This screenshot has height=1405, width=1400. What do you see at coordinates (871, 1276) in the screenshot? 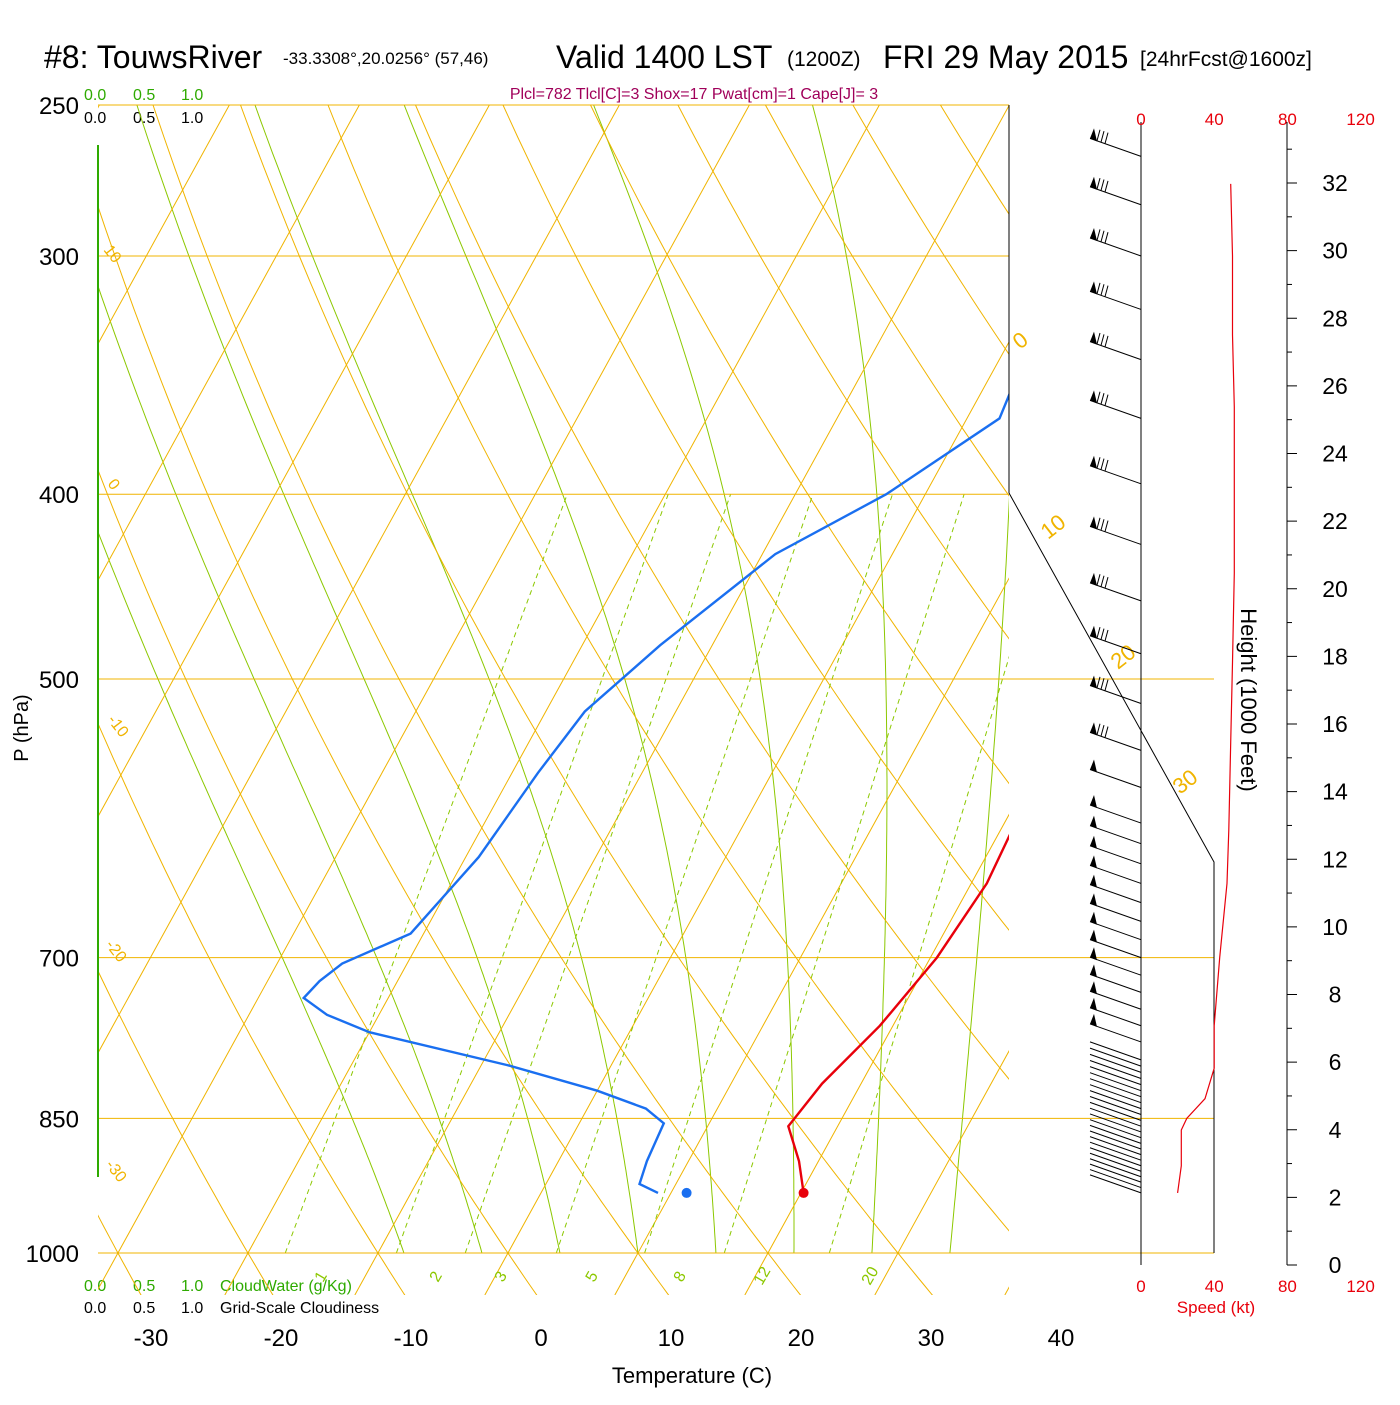
I see `mixing-ratio-label: 20` at bounding box center [871, 1276].